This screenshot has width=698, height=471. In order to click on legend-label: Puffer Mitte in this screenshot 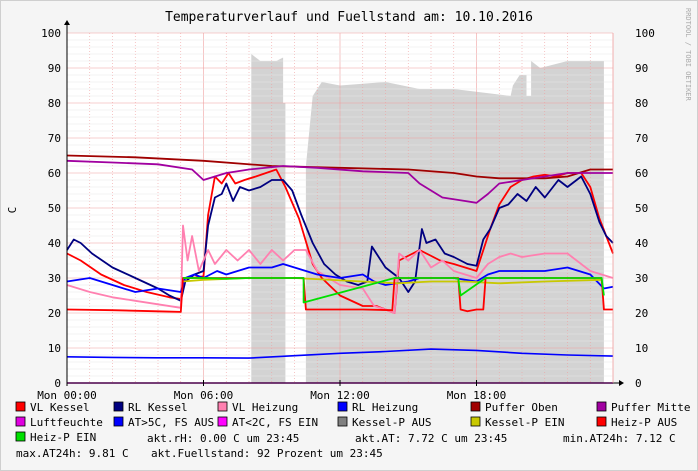, I will do `click(650, 407)`.